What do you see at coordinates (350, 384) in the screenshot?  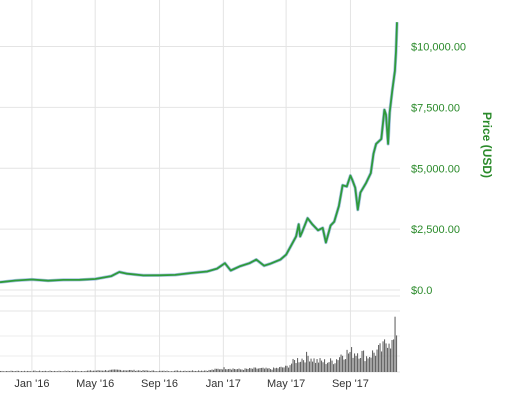 I see `x-tick-label: Sep '17` at bounding box center [350, 384].